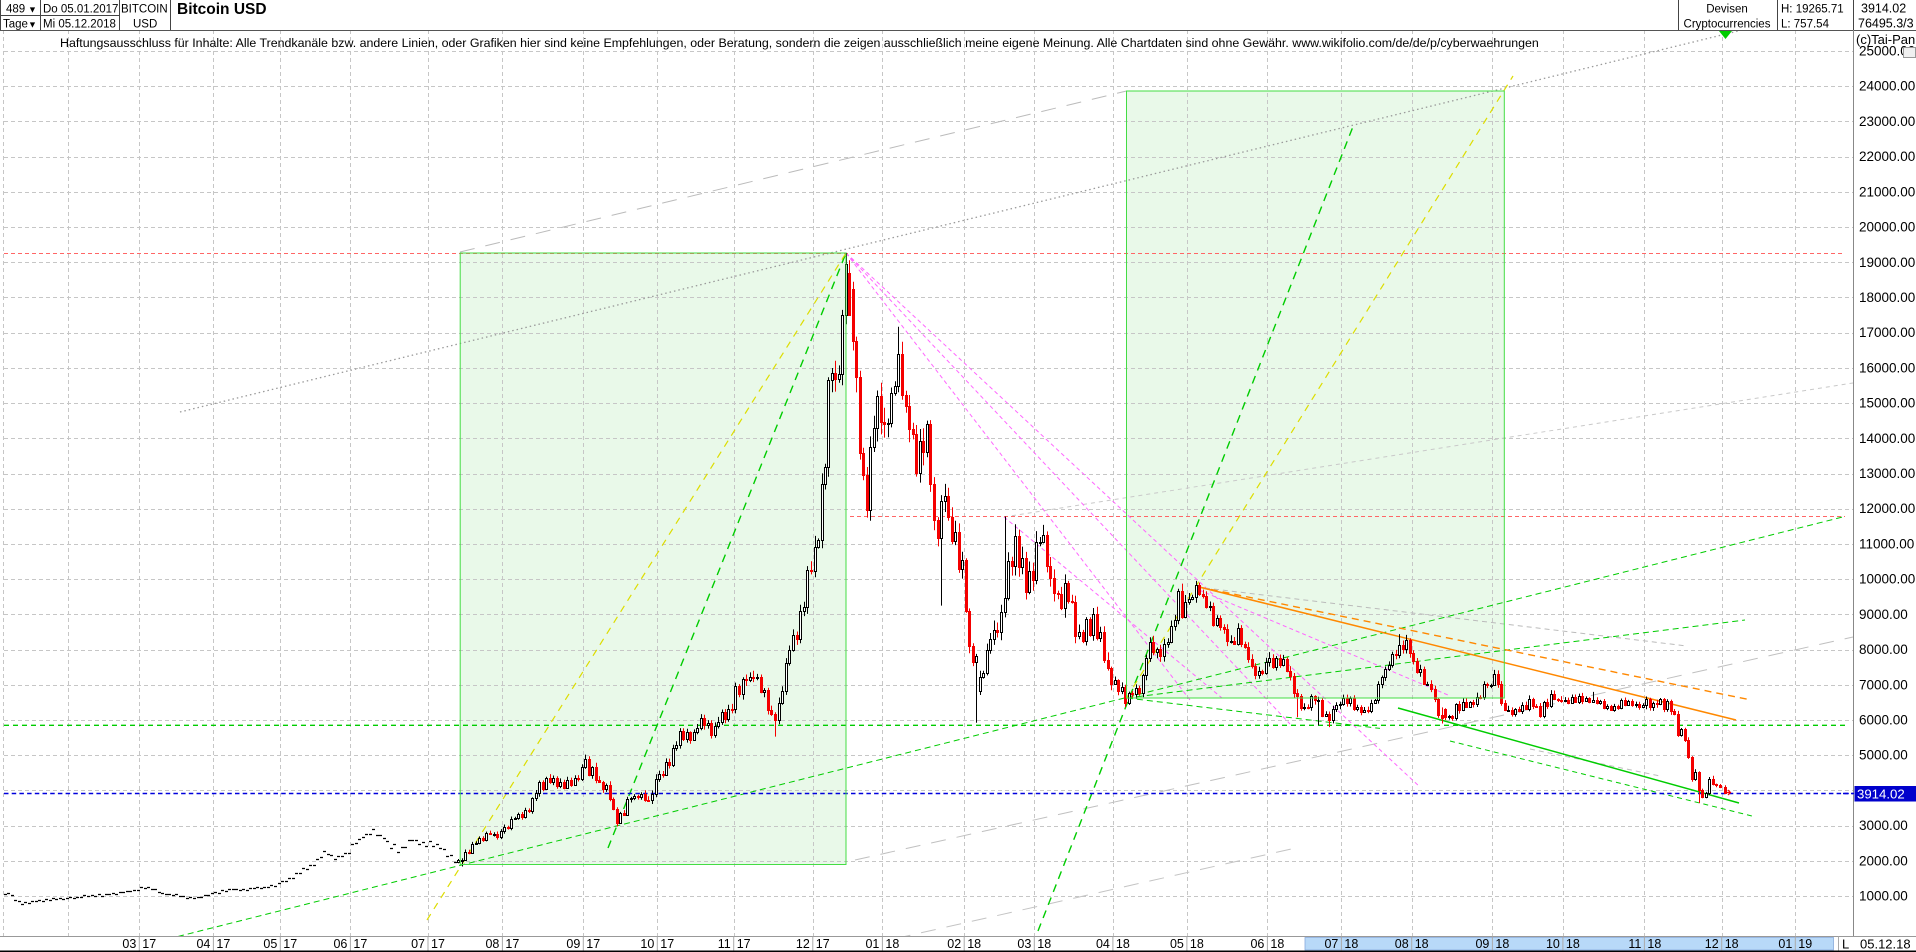  I want to click on svg-text: 14000.00, so click(1887, 438).